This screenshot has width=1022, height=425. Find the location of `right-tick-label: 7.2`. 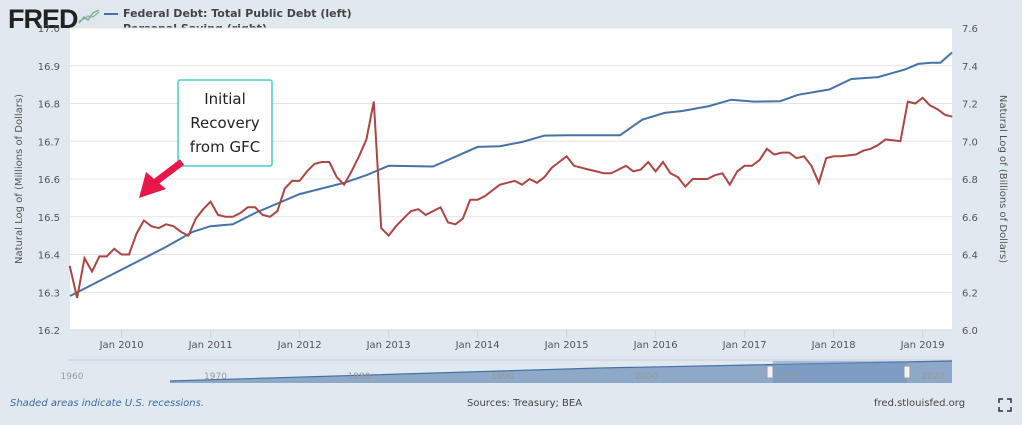

right-tick-label: 7.2 is located at coordinates (970, 105).